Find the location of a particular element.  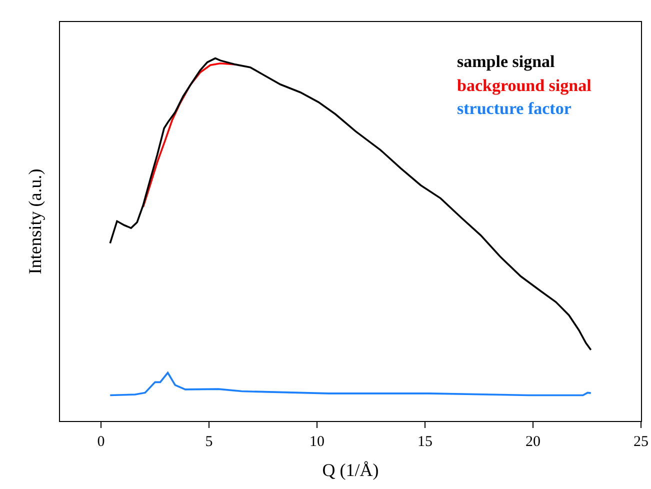

y-axis-title: Intensity (a.u.) is located at coordinates (35, 221).